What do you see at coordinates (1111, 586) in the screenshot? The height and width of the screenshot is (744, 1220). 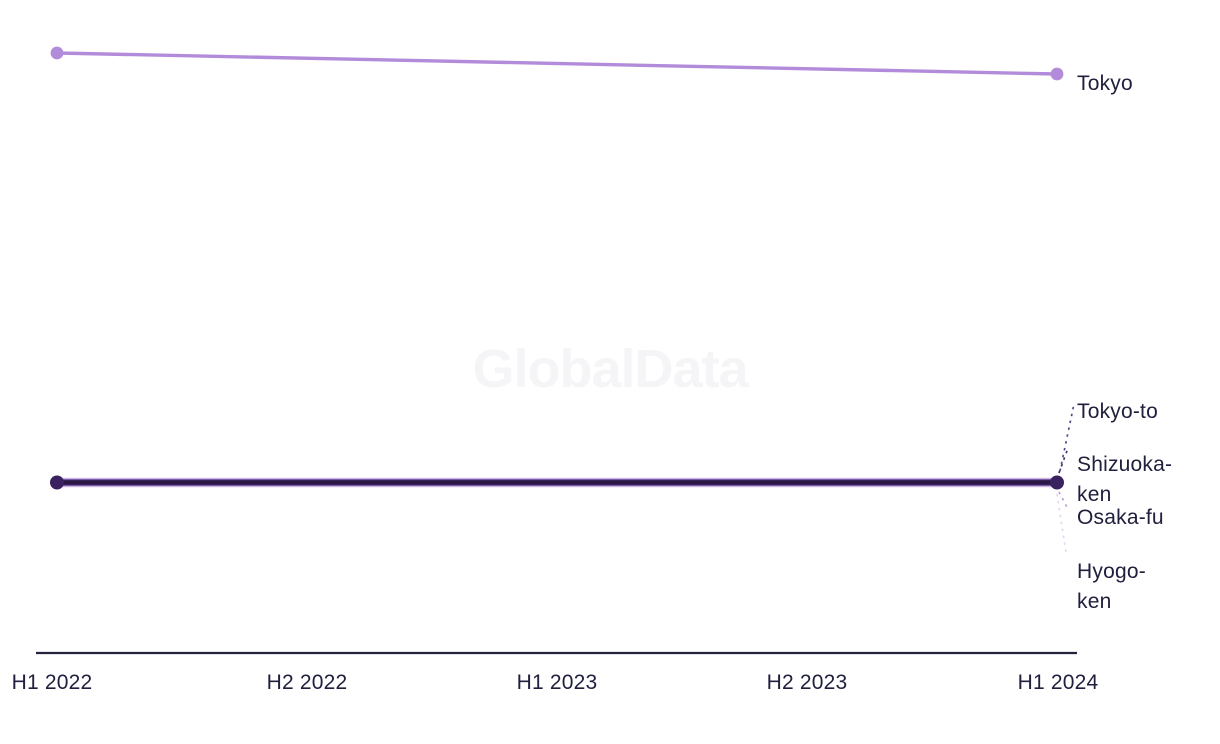 I see `series-label-hyogo-ken: Hyogo-ken` at bounding box center [1111, 586].